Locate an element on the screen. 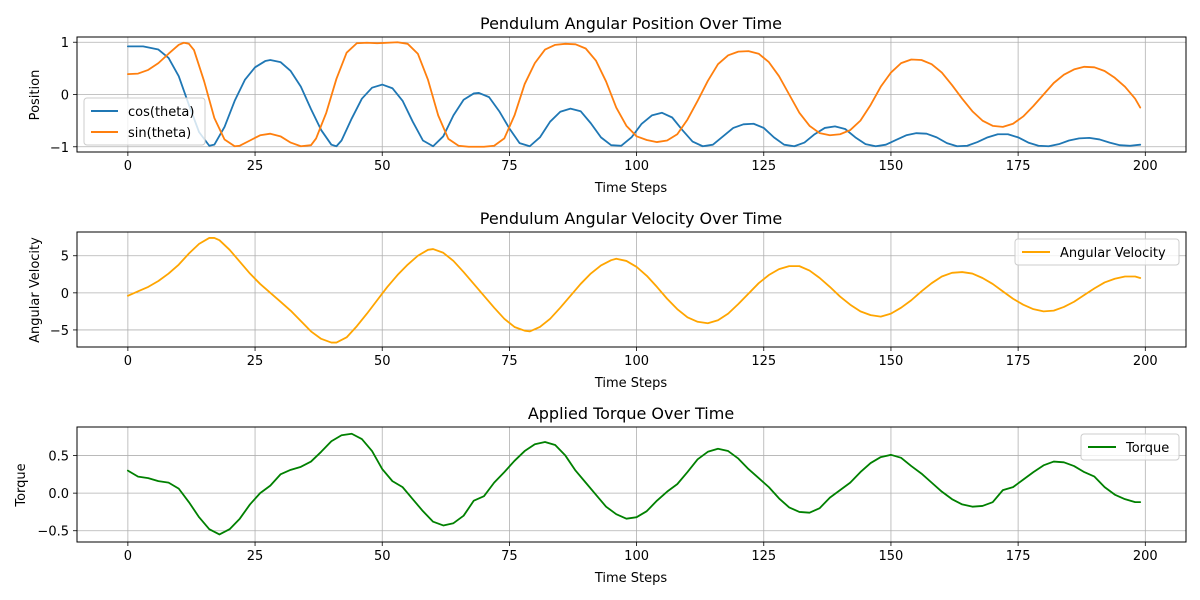 The image size is (1200, 600). velocity-legend: Angular Velocity is located at coordinates (1097, 252).